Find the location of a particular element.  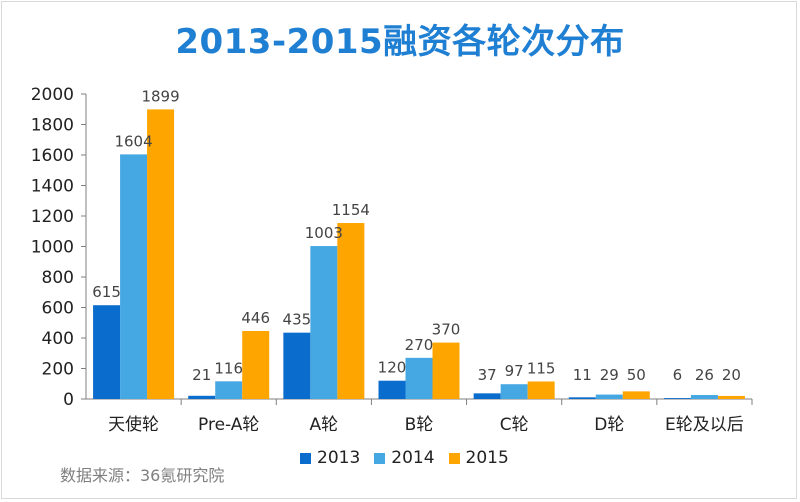

data-label: 446 is located at coordinates (255, 318).